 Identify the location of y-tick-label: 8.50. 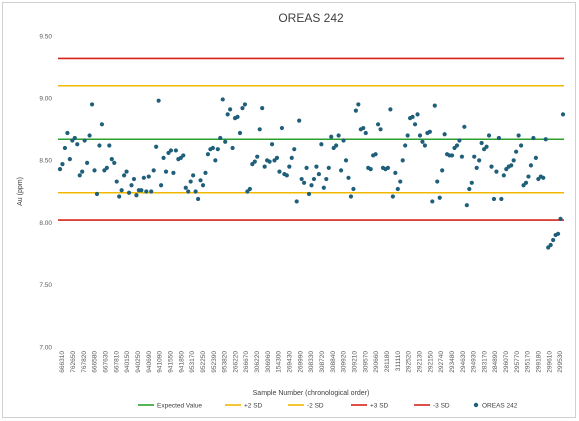
(45, 161).